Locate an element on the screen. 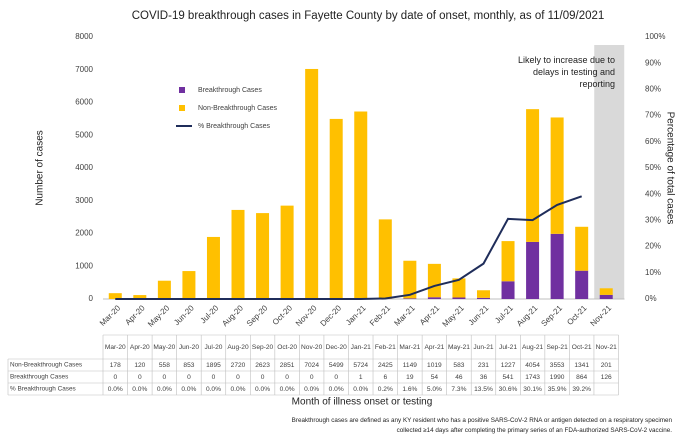 The image size is (681, 435). table-row-label: % Breakthrough Cases is located at coordinates (43, 389).